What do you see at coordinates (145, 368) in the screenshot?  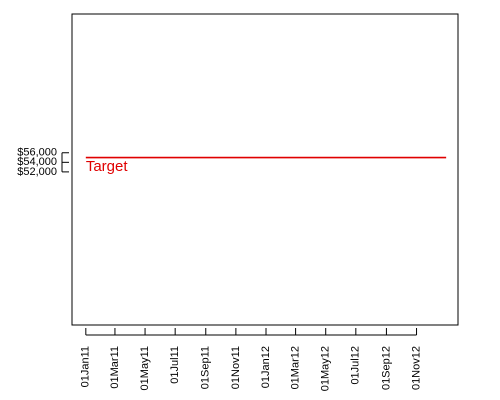 I see `x-tick-label: 01May11` at bounding box center [145, 368].